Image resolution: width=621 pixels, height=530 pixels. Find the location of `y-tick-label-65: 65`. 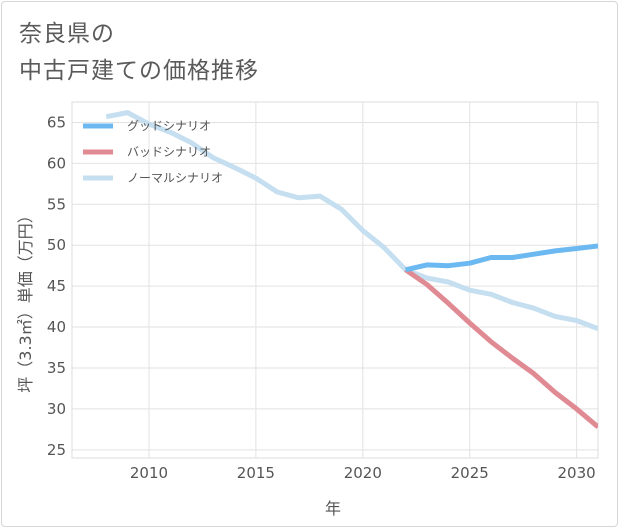

y-tick-label-65: 65 is located at coordinates (56, 122).